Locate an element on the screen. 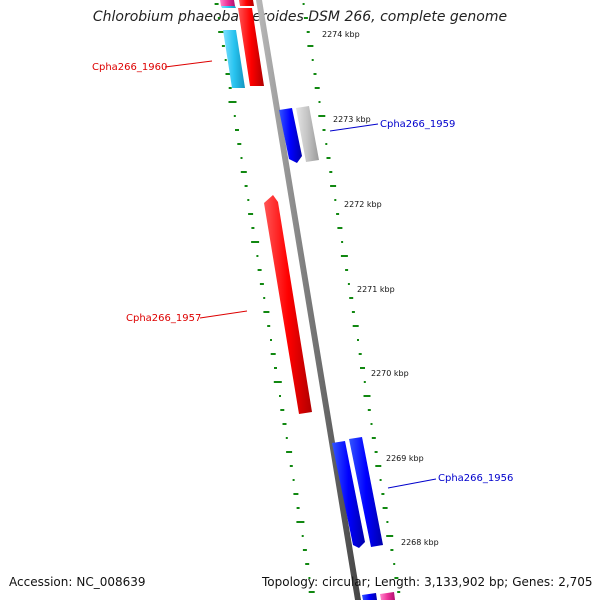 Image resolution: width=600 pixels, height=600 pixels. tick-label: 2274 kbp is located at coordinates (341, 34).